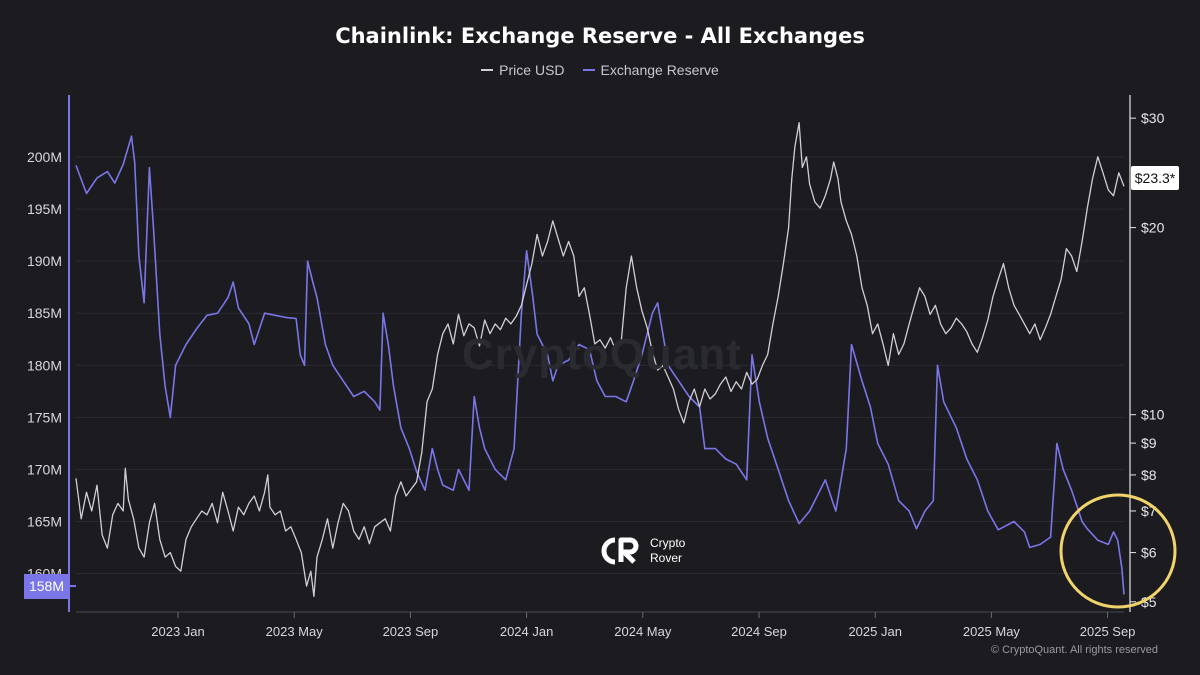  Describe the element at coordinates (44, 313) in the screenshot. I see `left-tick-label: 185M` at that location.